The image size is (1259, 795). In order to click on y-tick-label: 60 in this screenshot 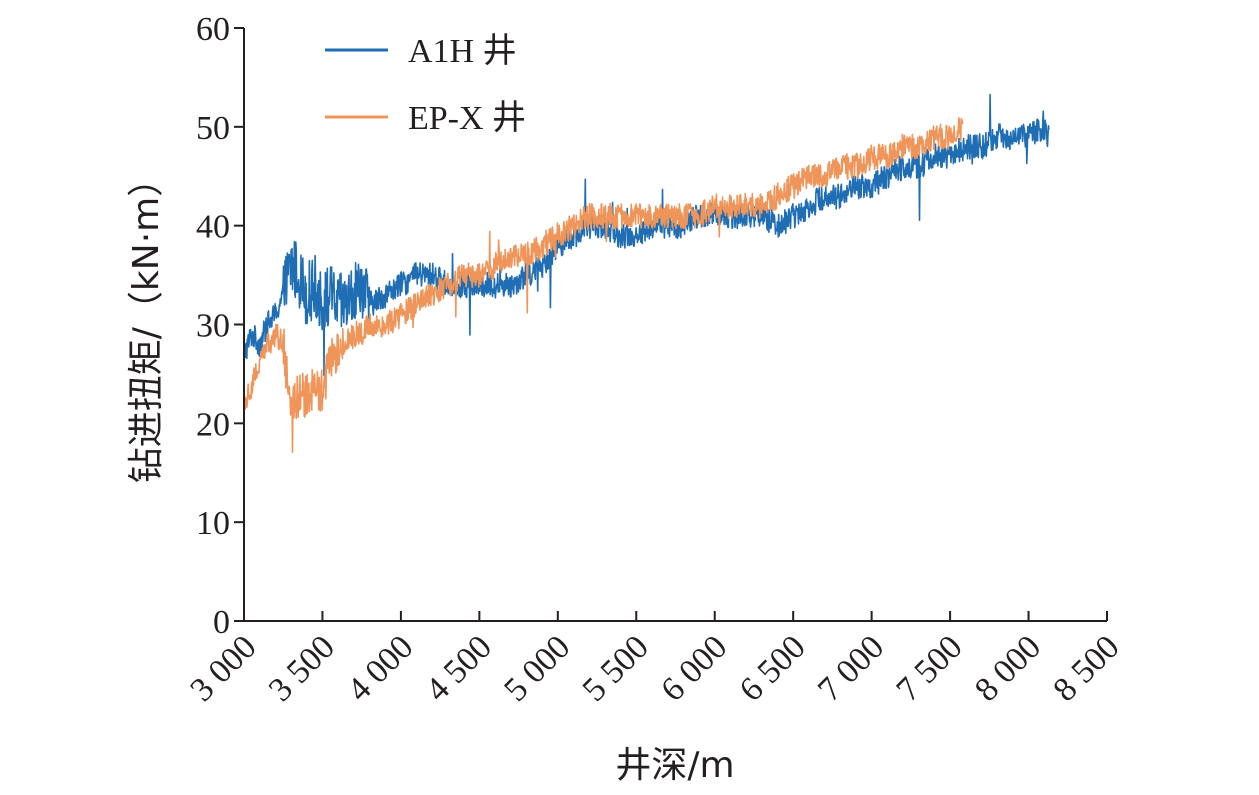, I will do `click(213, 29)`.